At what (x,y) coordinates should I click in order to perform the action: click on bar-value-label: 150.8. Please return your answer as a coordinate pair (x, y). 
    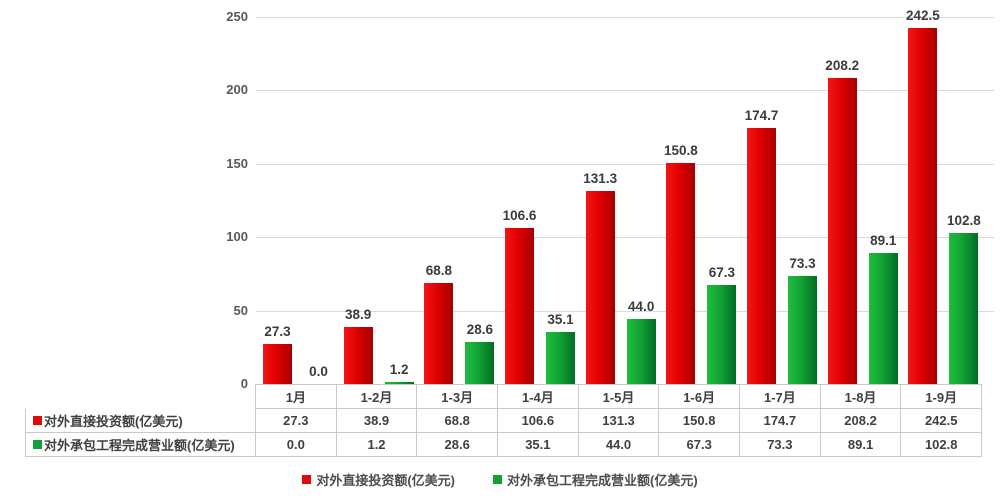
    Looking at the image, I should click on (680, 150).